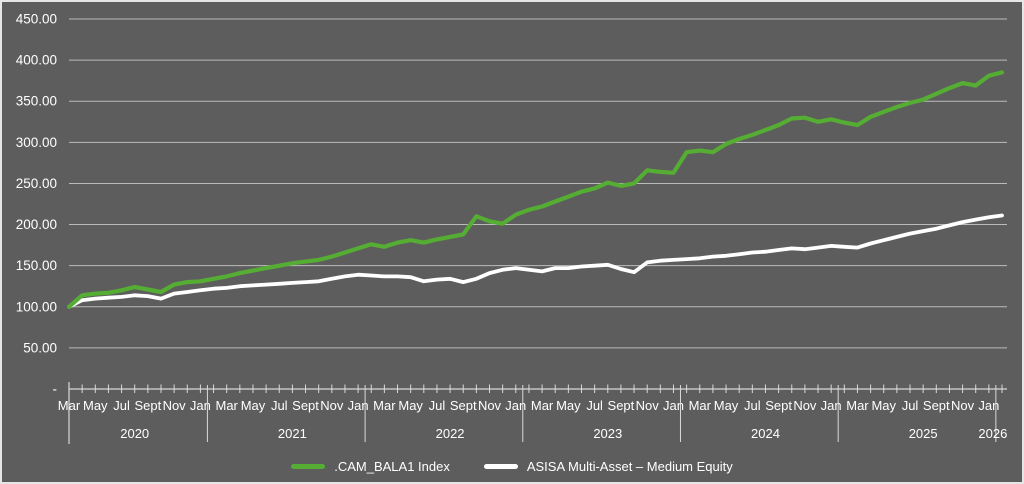 This screenshot has width=1024, height=484. What do you see at coordinates (923, 433) in the screenshot?
I see `x-axis-year-label: 2025` at bounding box center [923, 433].